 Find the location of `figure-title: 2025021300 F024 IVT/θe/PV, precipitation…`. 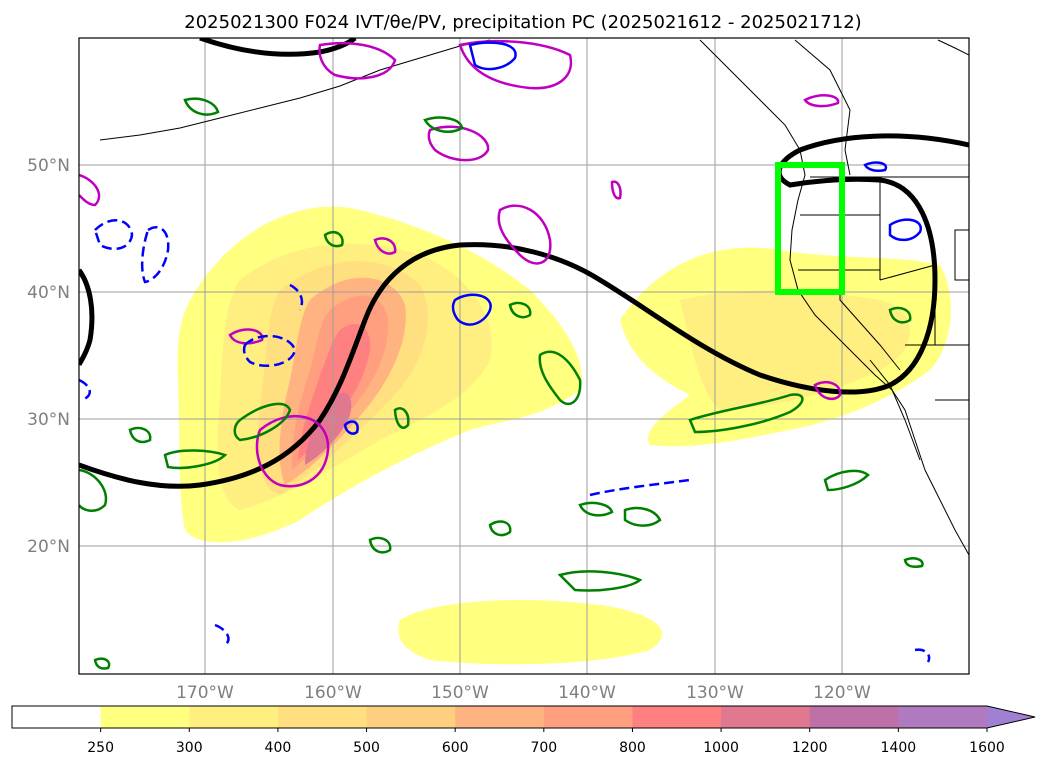

figure-title: 2025021300 F024 IVT/θe/PV, precipitation… is located at coordinates (522, 22).